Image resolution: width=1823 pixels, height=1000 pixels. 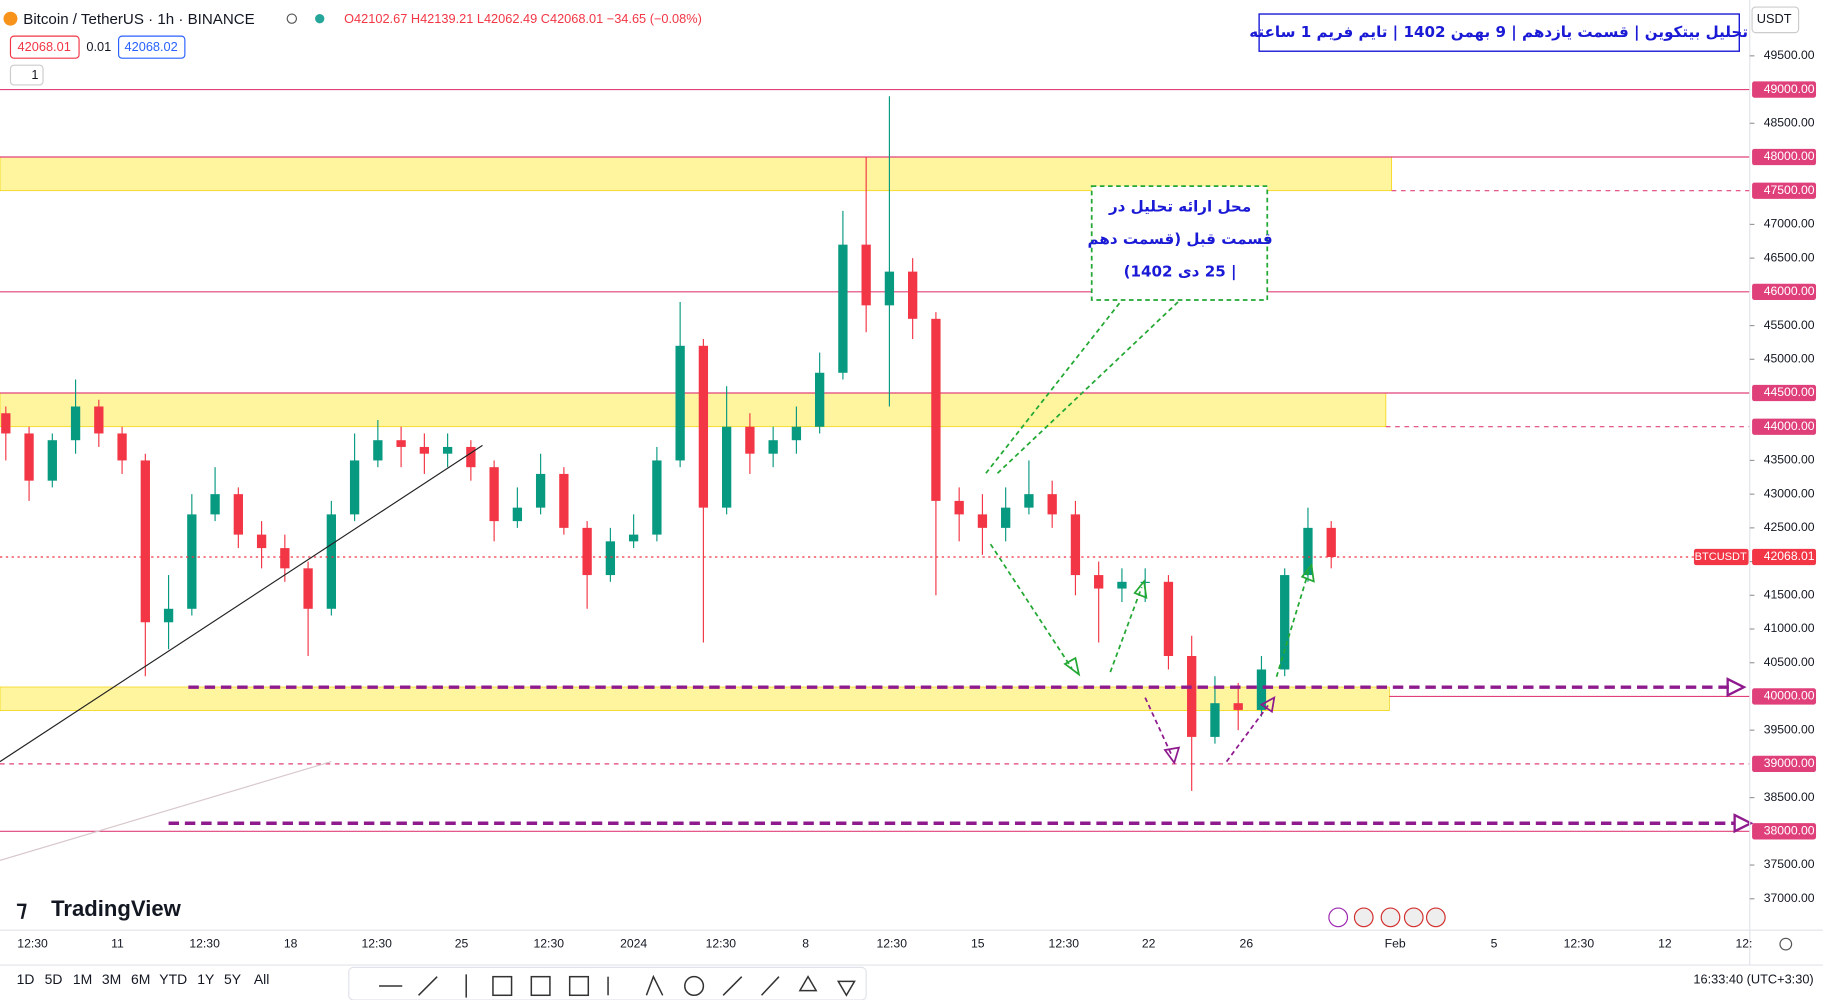 I want to click on annotation-line: محل ارائه تحلیل در, so click(x=1179, y=207).